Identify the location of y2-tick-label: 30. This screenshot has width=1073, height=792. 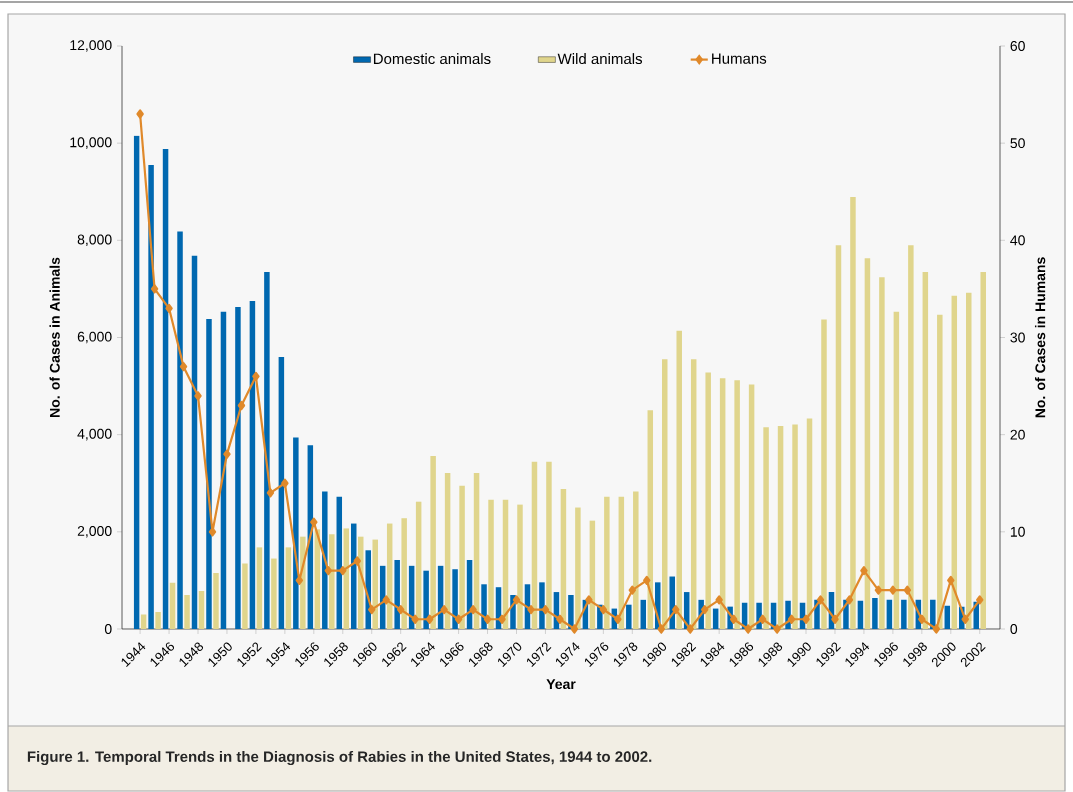
(1017, 337).